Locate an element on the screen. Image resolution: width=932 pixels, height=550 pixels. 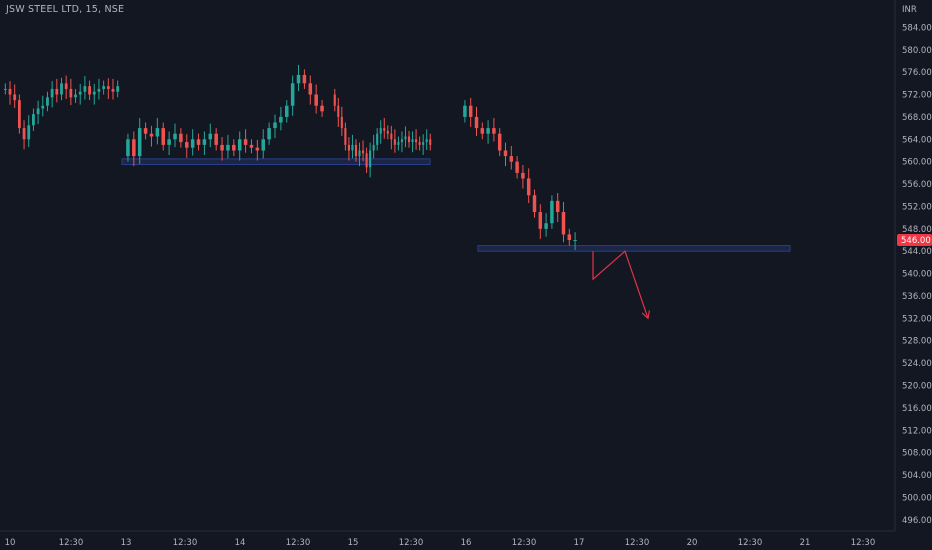
currency-label: INR is located at coordinates (909, 10).